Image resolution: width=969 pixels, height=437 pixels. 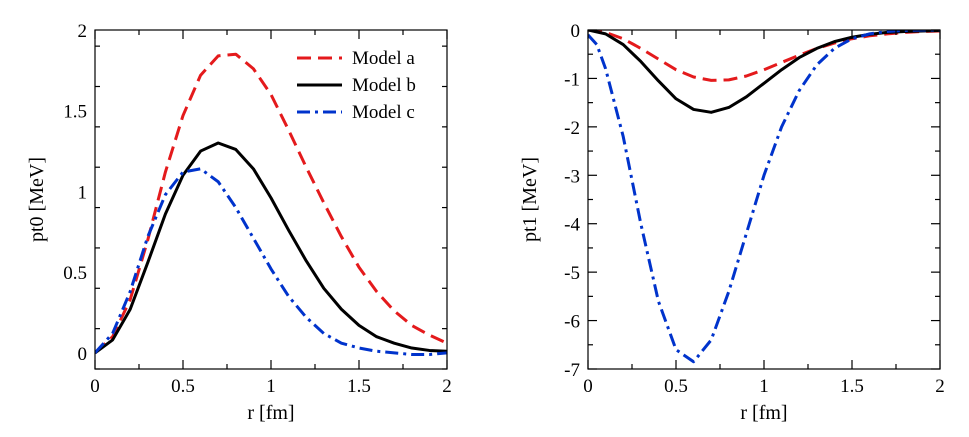 I want to click on y-tick-label: -5, so click(x=572, y=273).